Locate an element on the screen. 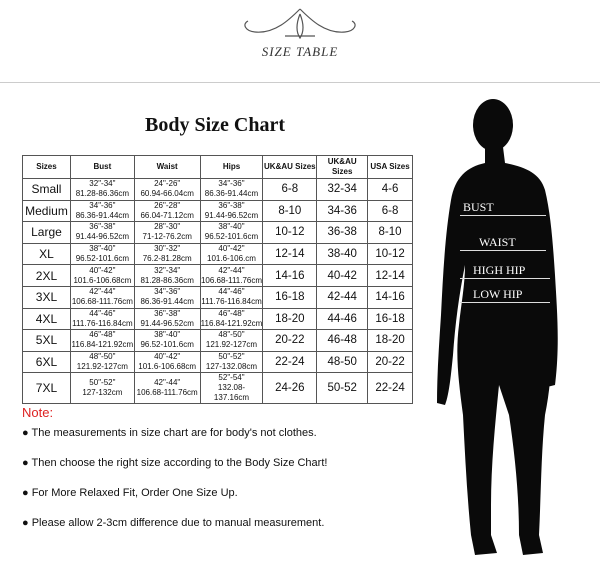 The image size is (600, 564). cell-text: 48-50 is located at coordinates (342, 362).